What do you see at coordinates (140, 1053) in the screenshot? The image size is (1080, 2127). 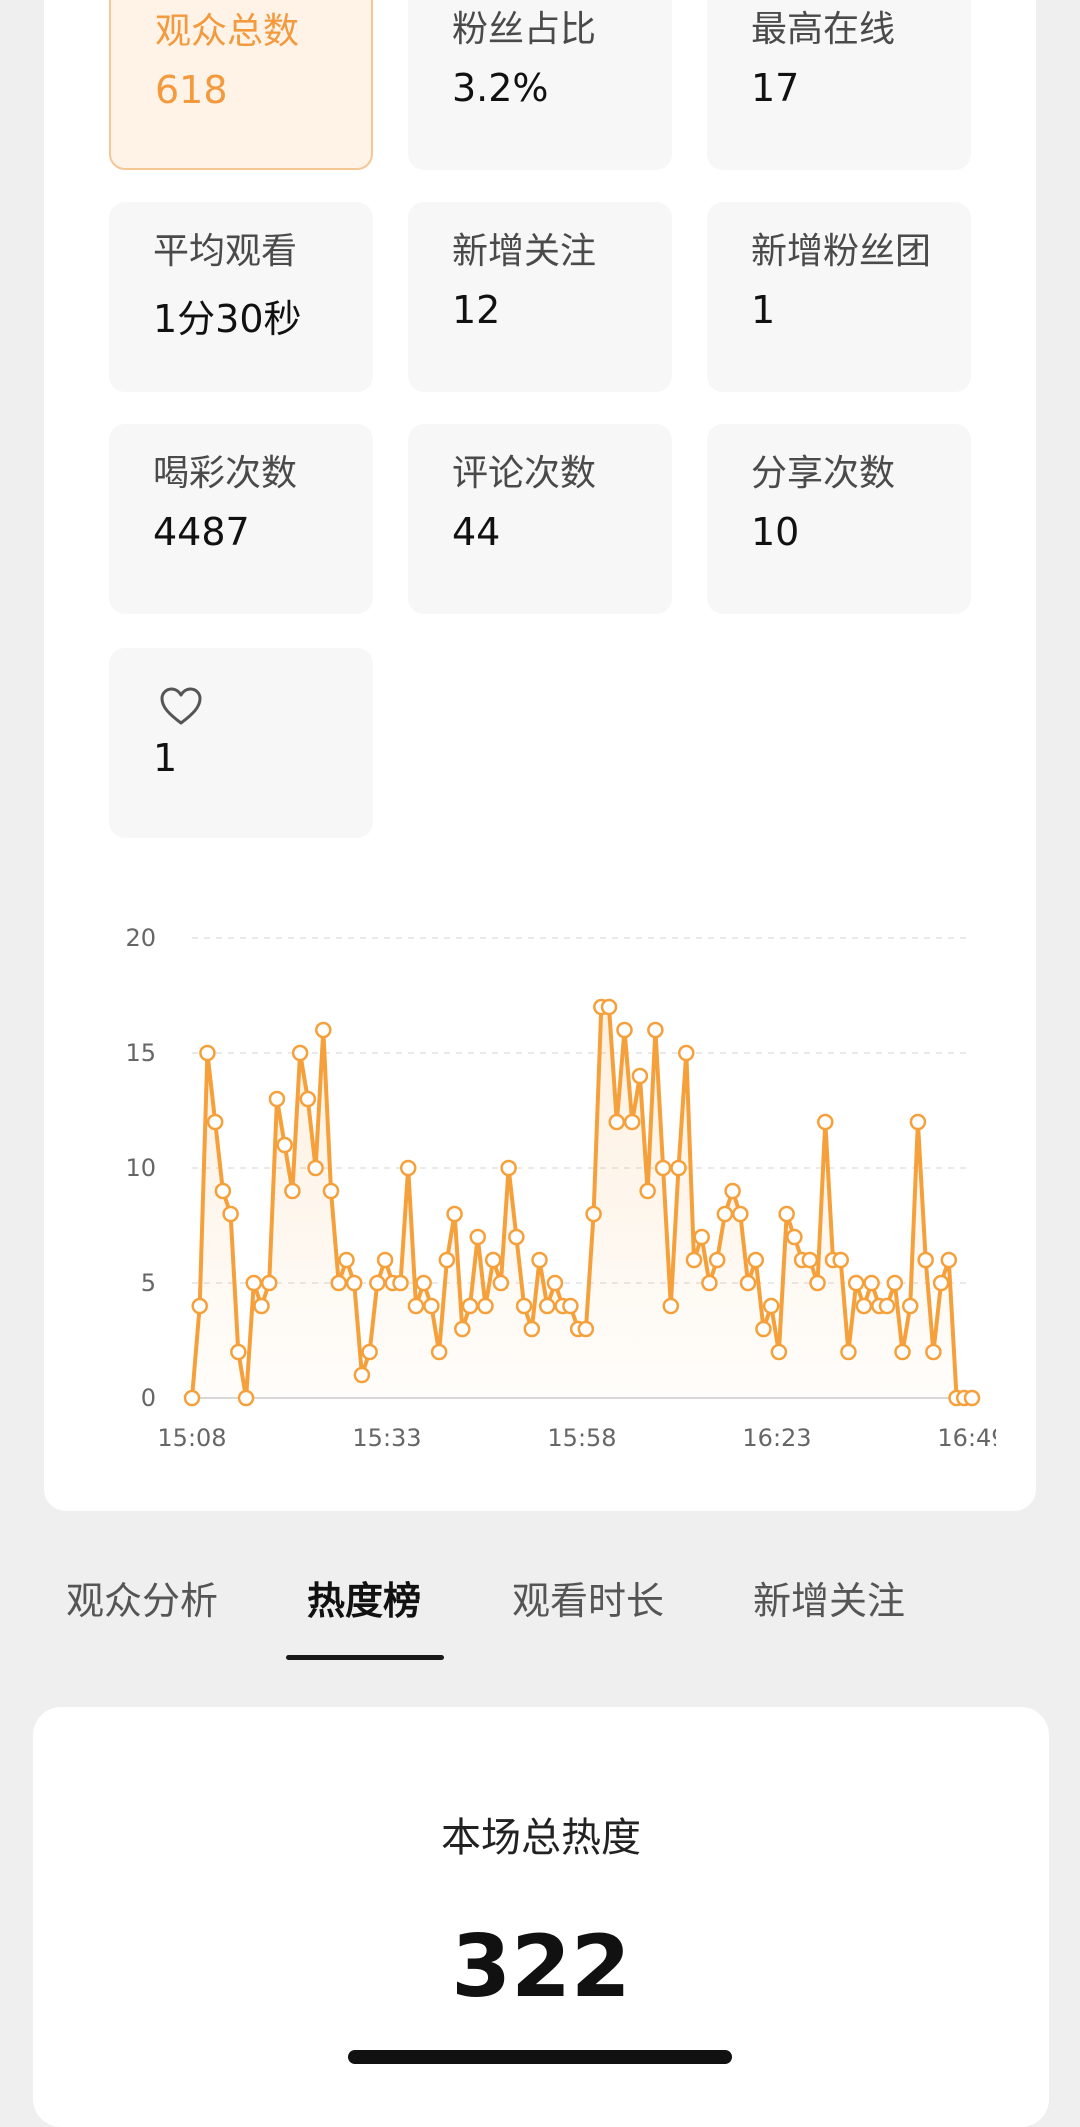 I see `y-tick-label: 15` at bounding box center [140, 1053].